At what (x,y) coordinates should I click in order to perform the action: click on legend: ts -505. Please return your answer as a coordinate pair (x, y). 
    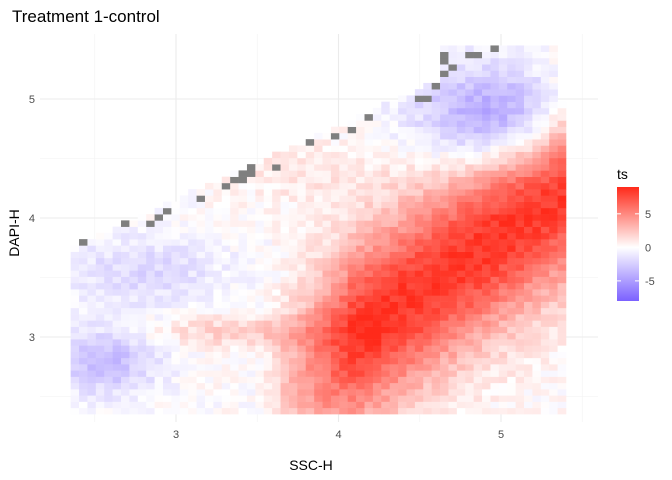
    Looking at the image, I should click on (636, 233).